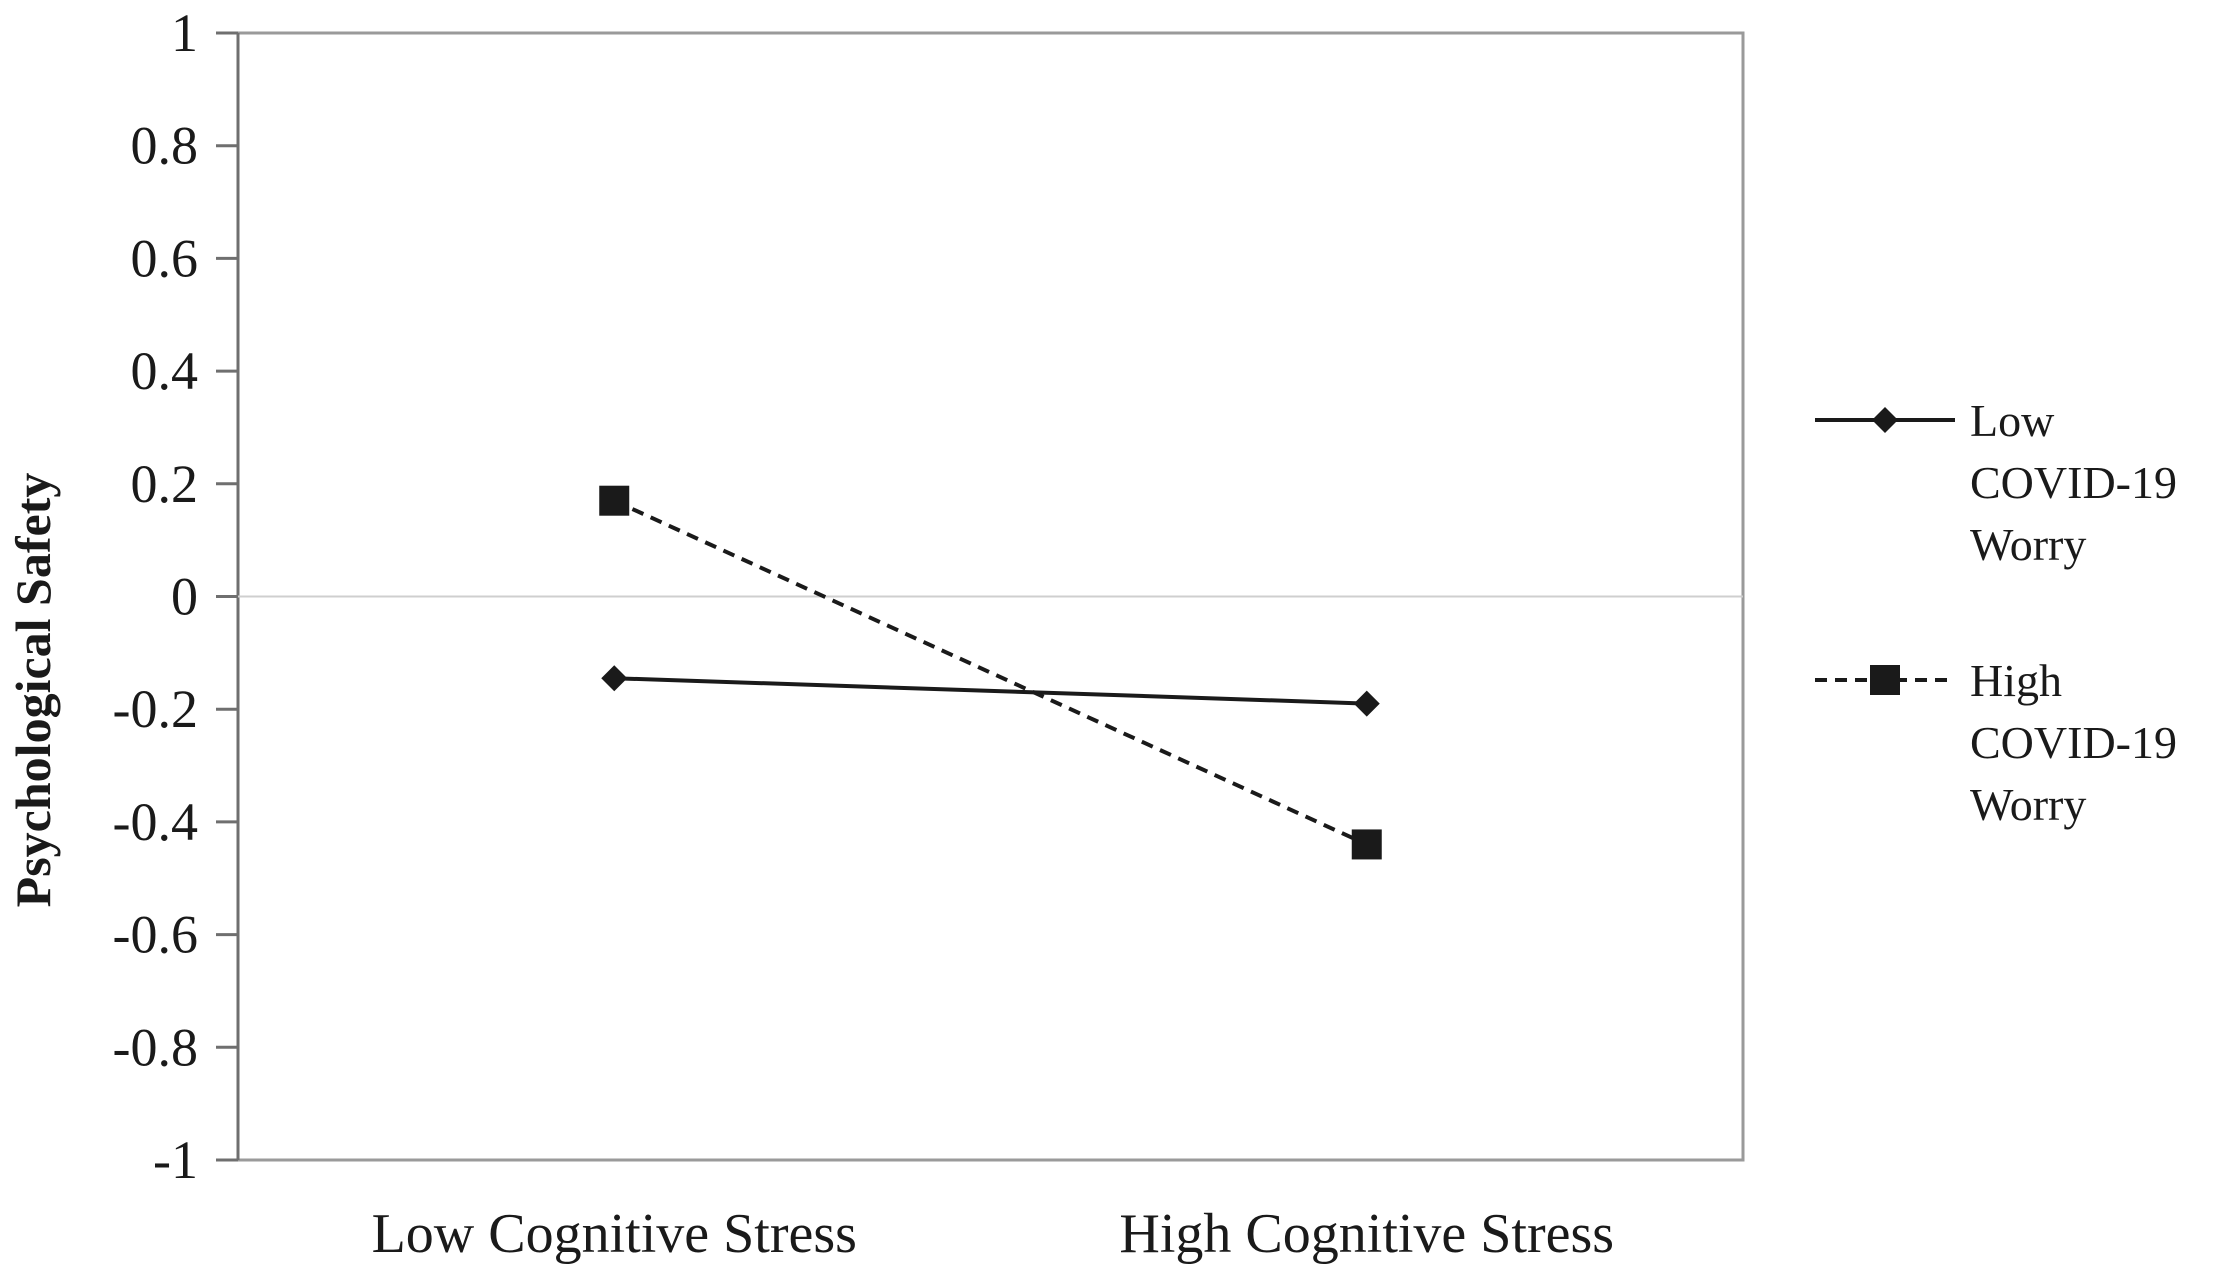 This screenshot has height=1273, width=2217. I want to click on legend-label: High, so click(2016, 680).